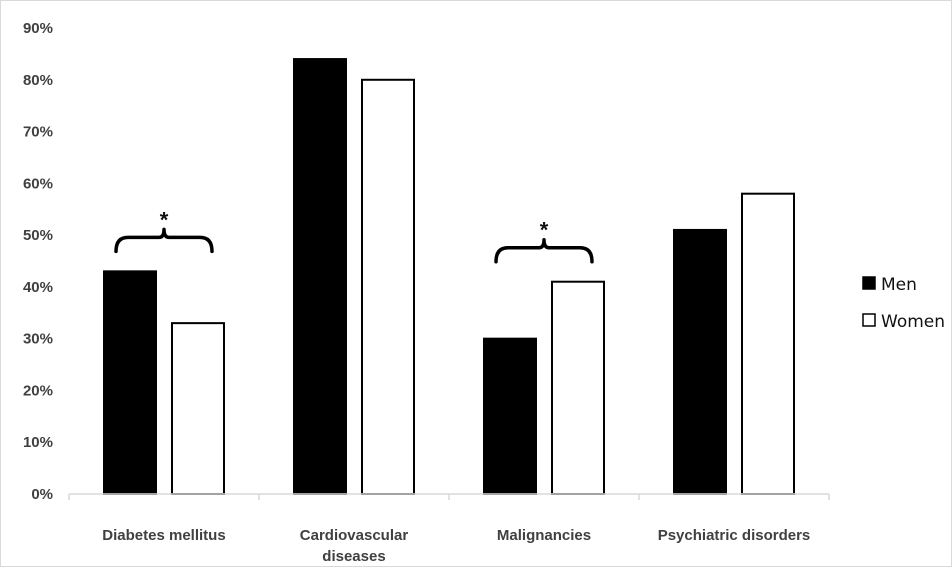 Image resolution: width=952 pixels, height=568 pixels. I want to click on category-label: Malignancies, so click(544, 535).